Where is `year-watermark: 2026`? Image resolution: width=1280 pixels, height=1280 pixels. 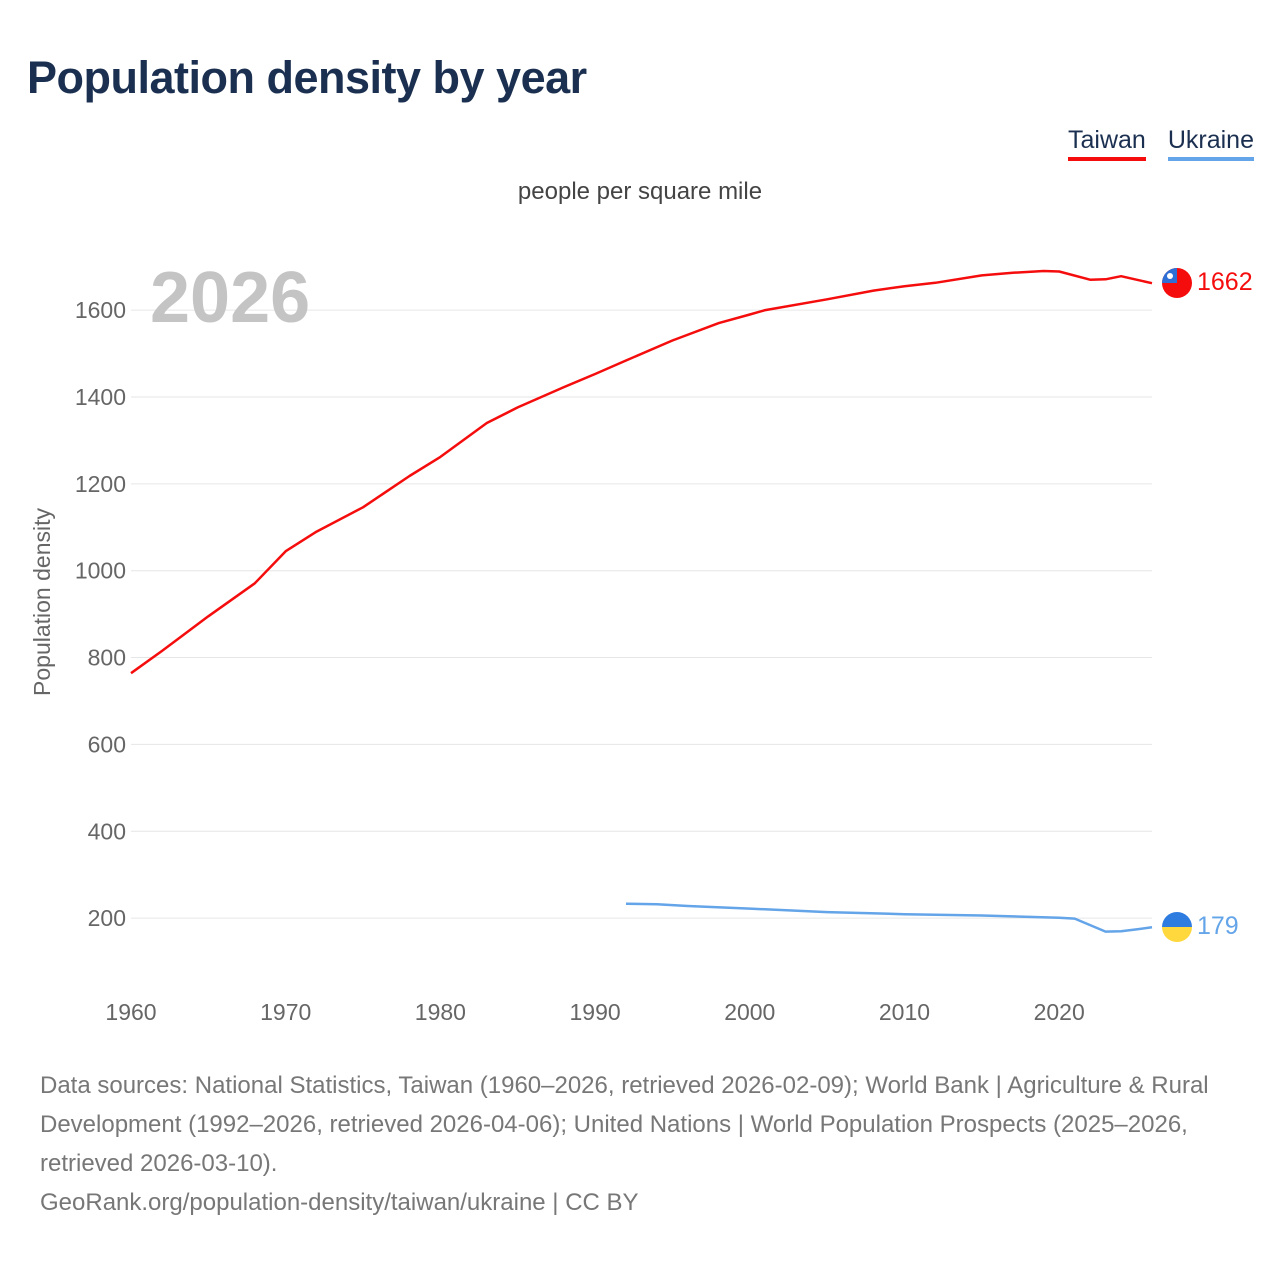 year-watermark: 2026 is located at coordinates (230, 298).